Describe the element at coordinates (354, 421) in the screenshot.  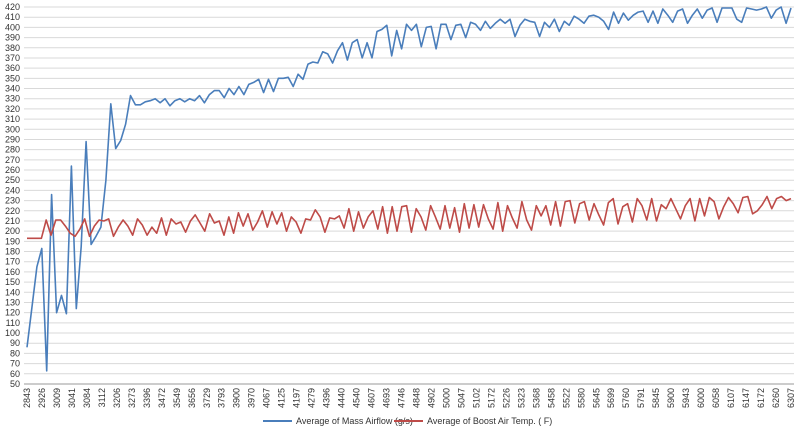
I see `legend-label-mass-airflow: Average of Mass Airflow (g/s)` at that location.